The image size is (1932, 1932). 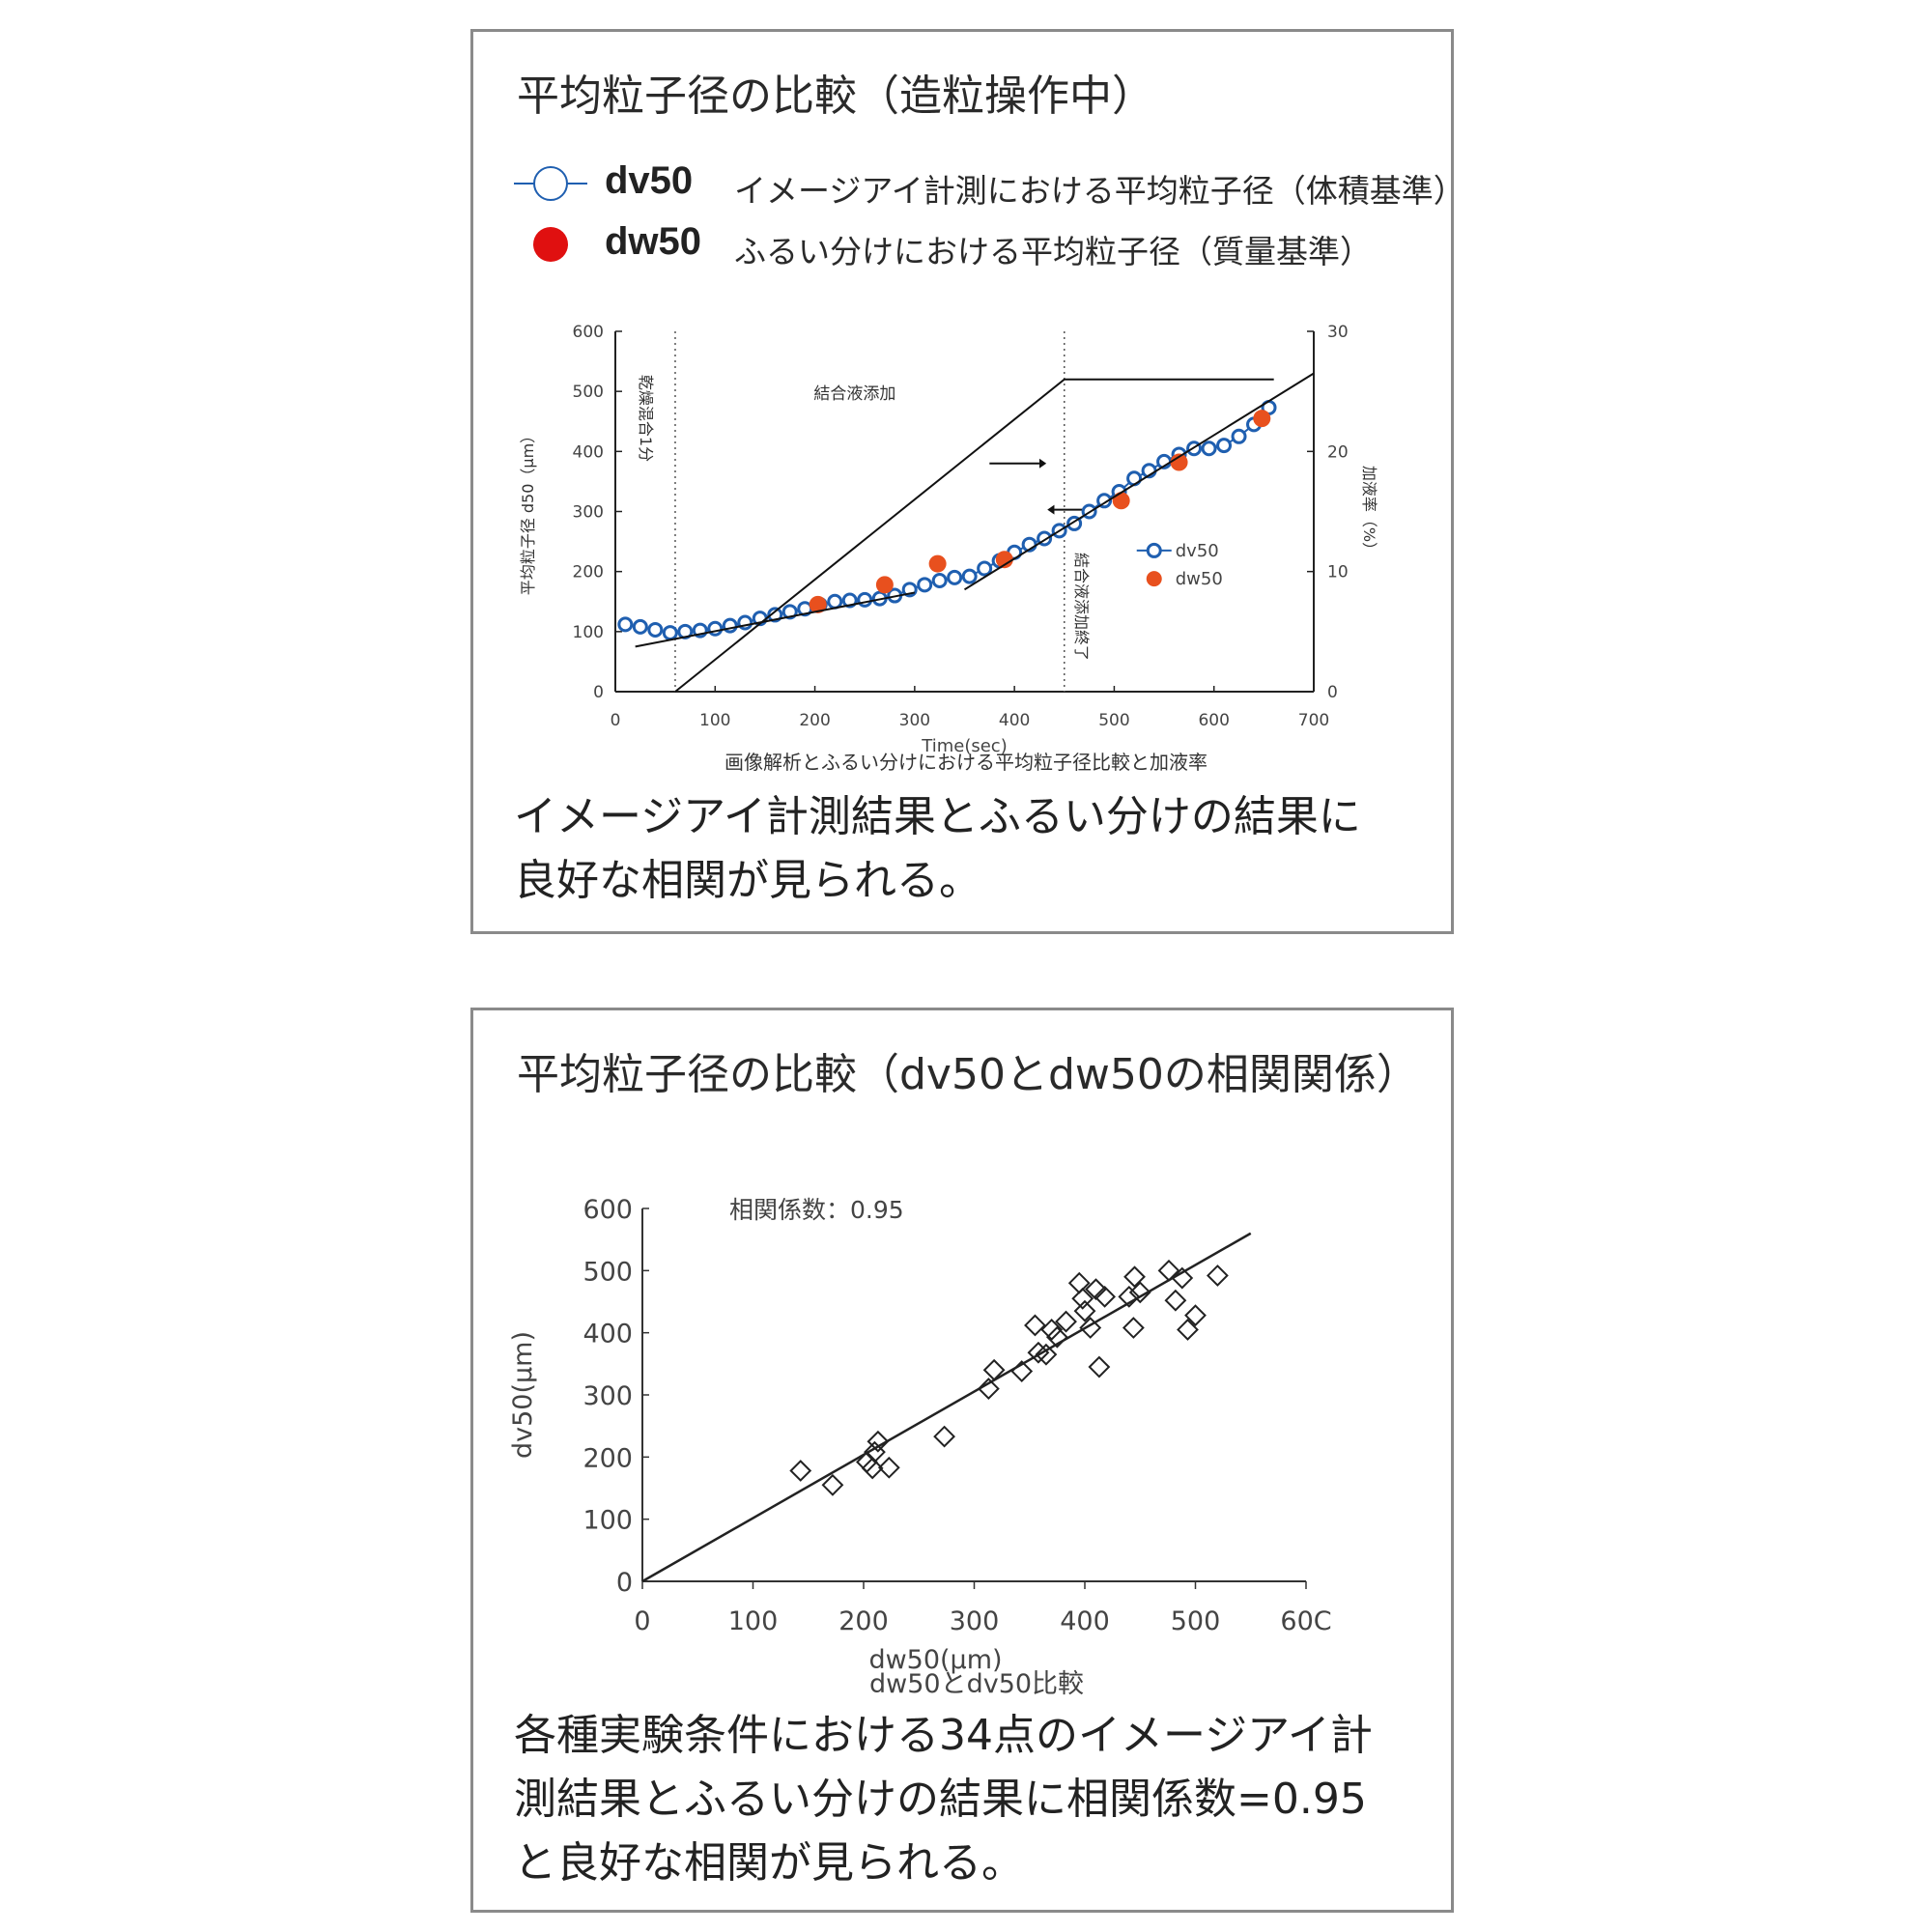 What do you see at coordinates (943, 1735) in the screenshot?
I see `panel2-summary-line: 各種実験条件における34点のイメージアイ計` at bounding box center [943, 1735].